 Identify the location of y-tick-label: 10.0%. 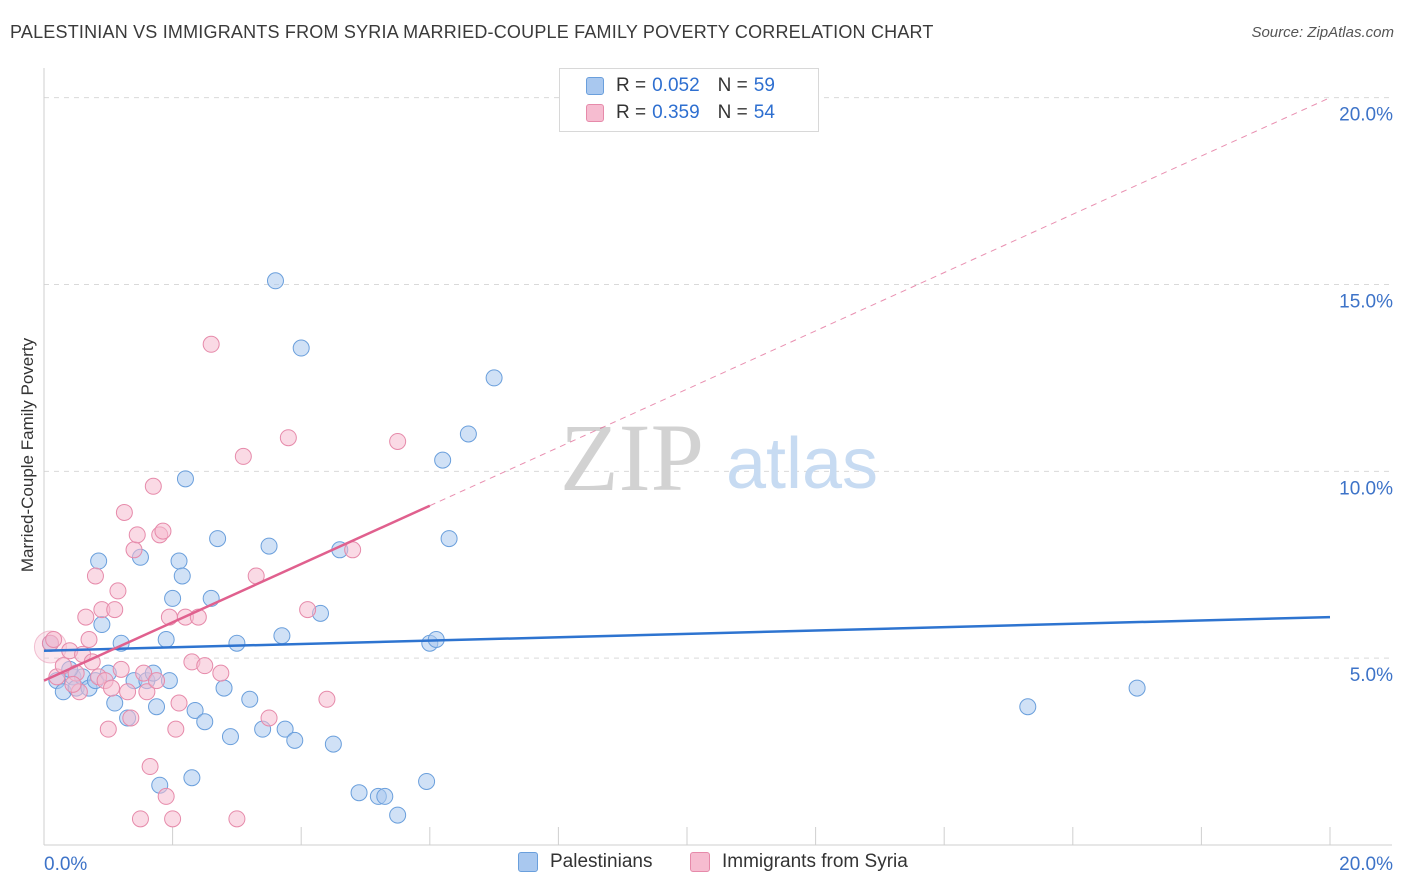
(1366, 488).